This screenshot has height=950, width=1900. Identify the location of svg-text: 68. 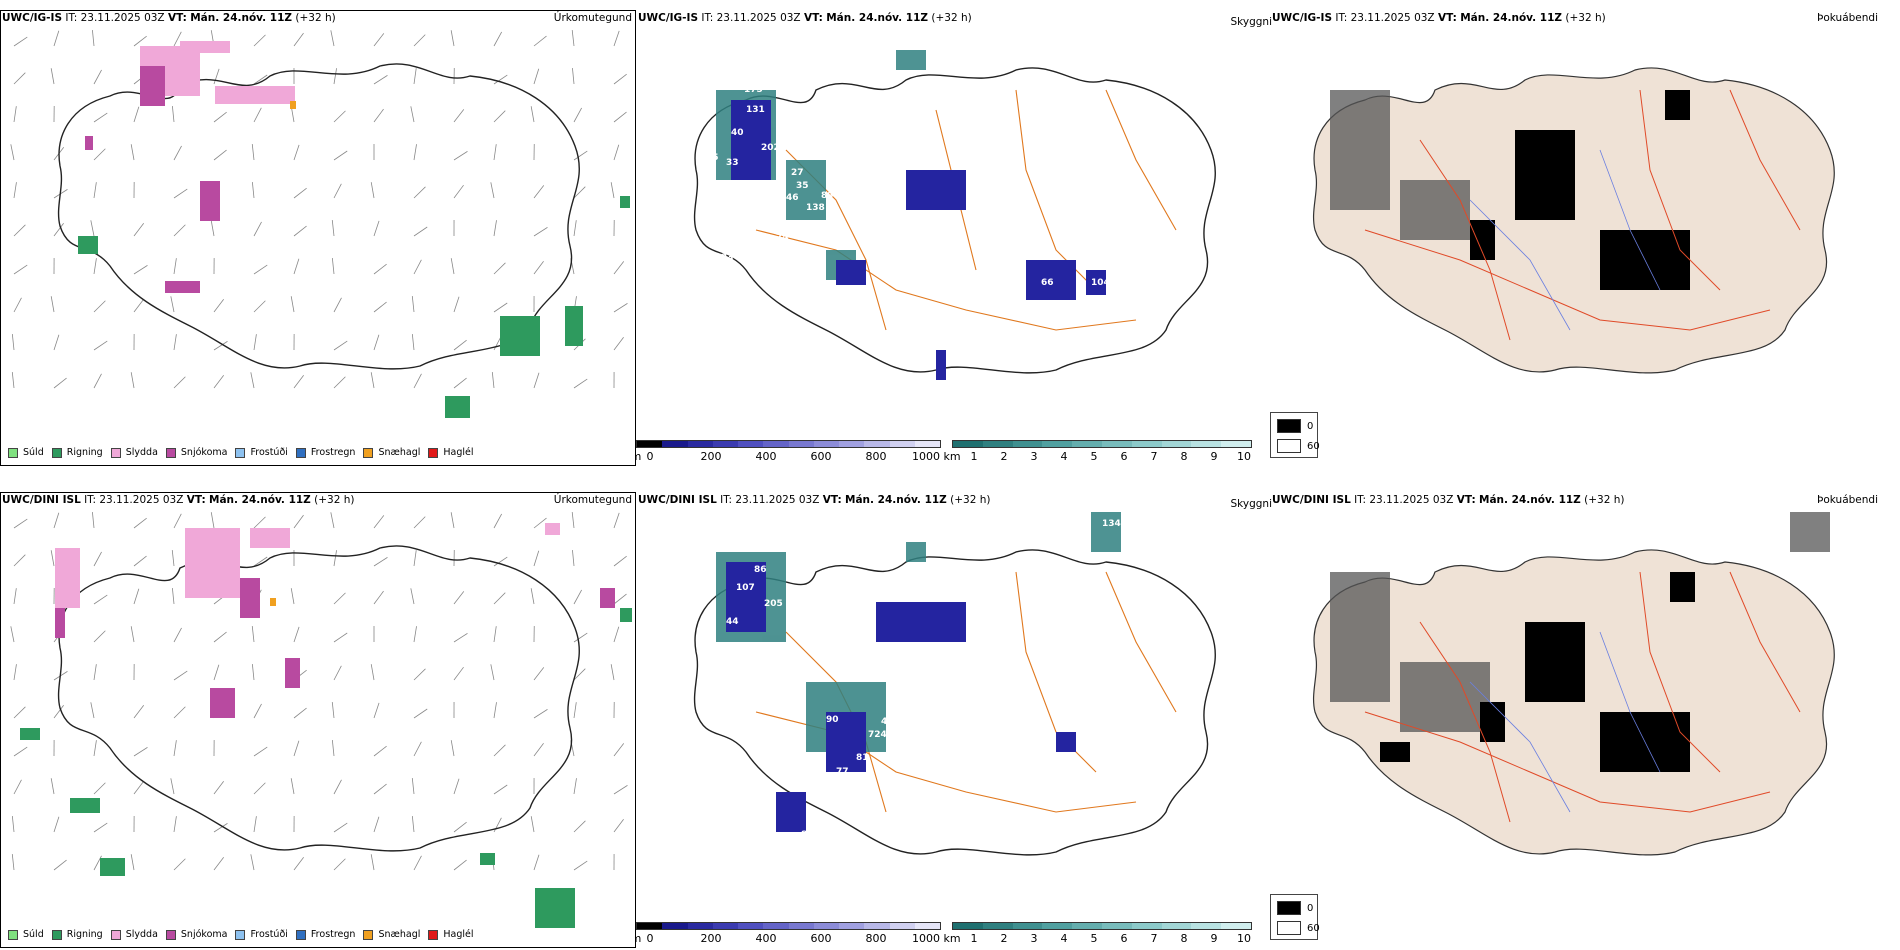
(842, 658).